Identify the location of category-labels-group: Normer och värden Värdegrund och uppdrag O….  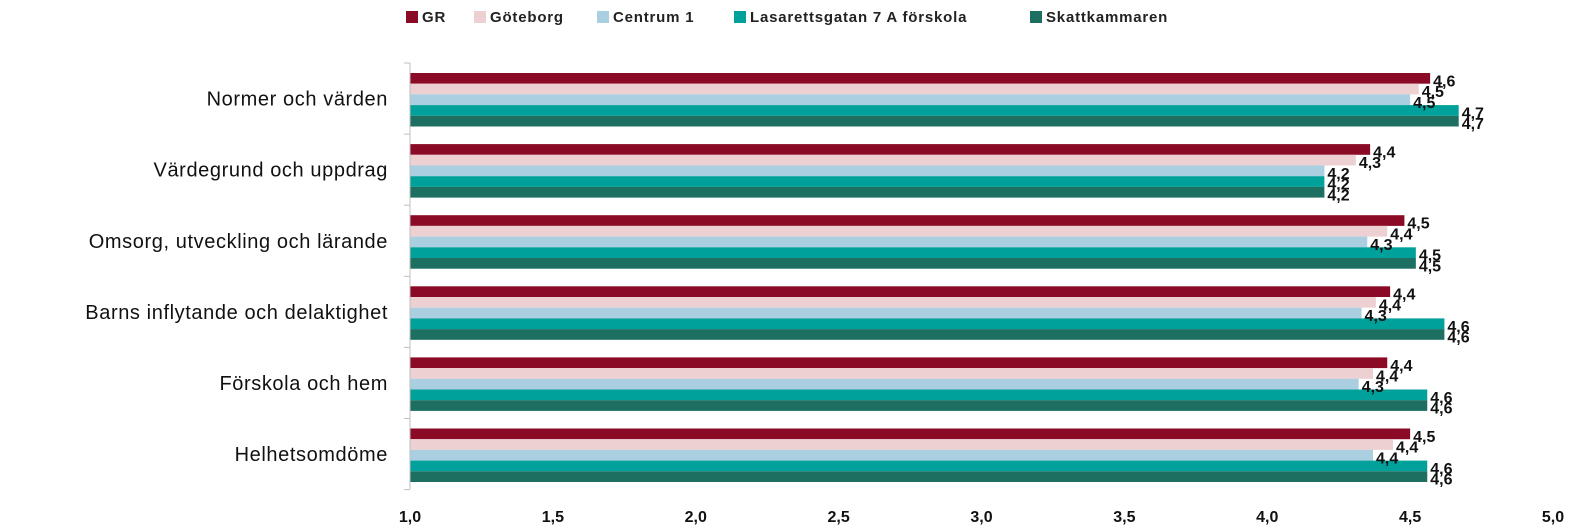
(236, 277).